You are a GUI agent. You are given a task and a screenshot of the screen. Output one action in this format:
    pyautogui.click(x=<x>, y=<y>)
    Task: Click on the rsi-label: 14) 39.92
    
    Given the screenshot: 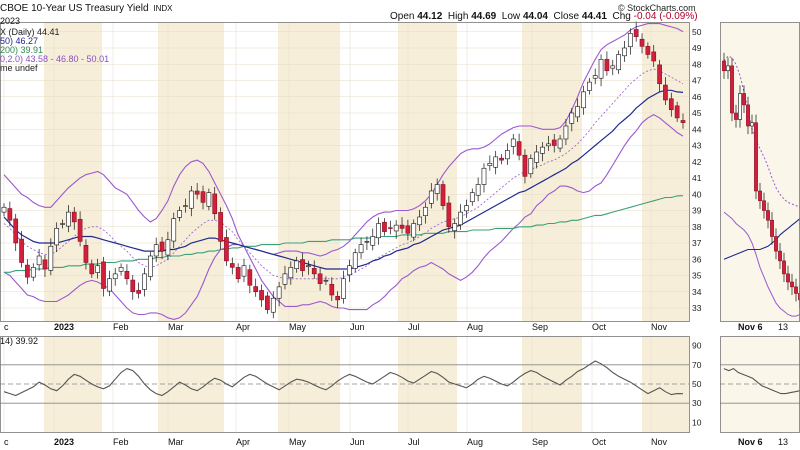 What is the action you would take?
    pyautogui.click(x=19, y=341)
    